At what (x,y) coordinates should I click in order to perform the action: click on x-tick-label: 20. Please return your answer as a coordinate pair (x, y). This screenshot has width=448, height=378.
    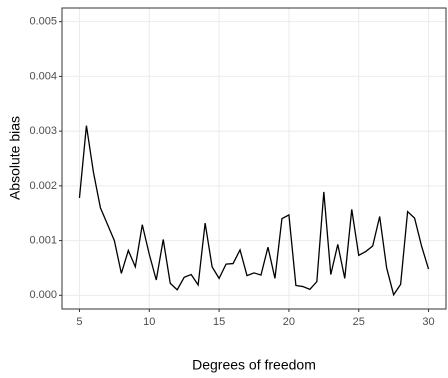
    Looking at the image, I should click on (289, 322).